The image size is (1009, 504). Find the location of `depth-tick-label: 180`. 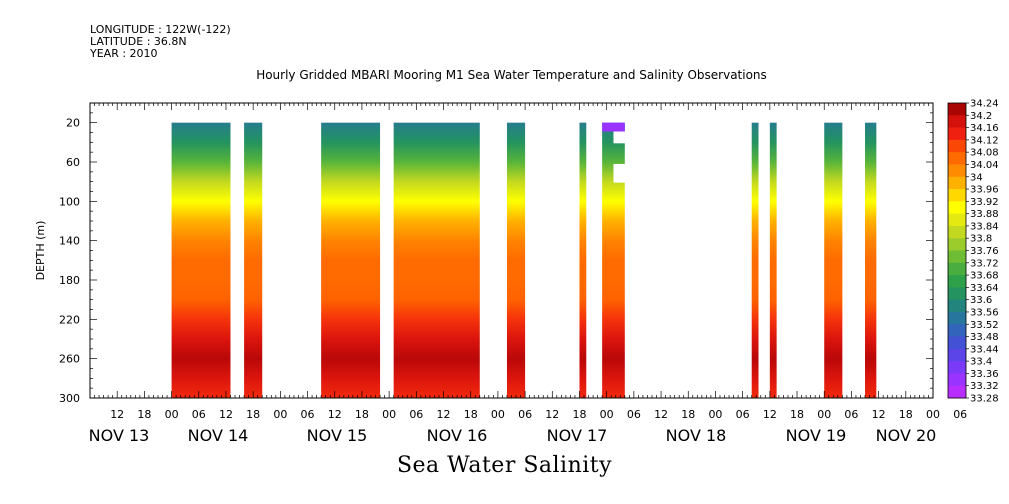

depth-tick-label: 180 is located at coordinates (69, 280).